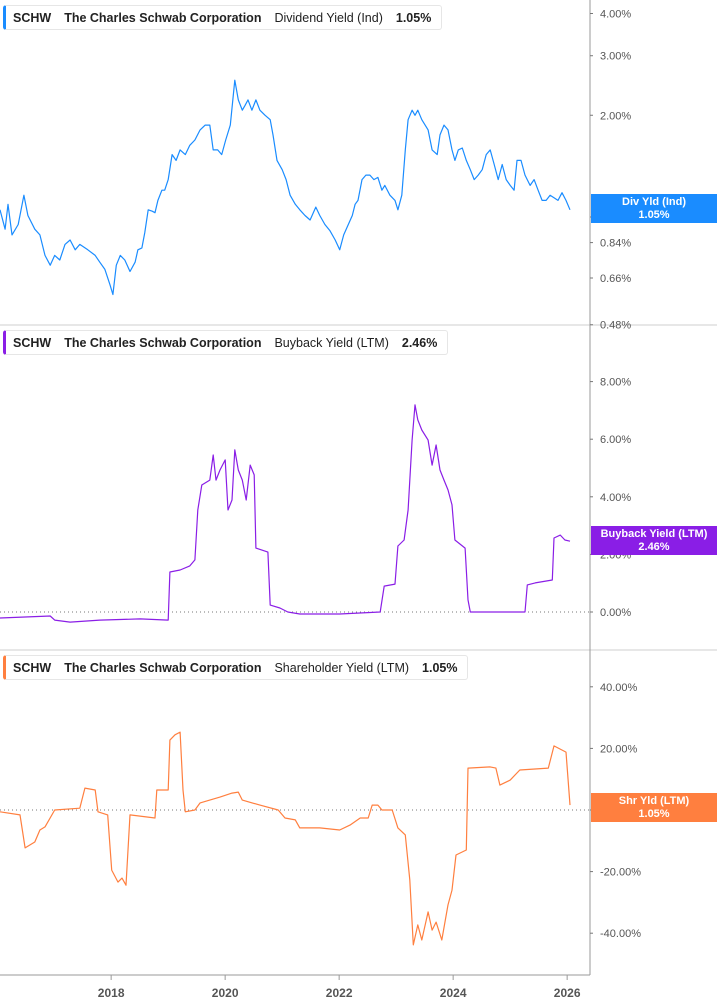 The height and width of the screenshot is (1005, 717). Describe the element at coordinates (453, 993) in the screenshot. I see `x-tick-label: 2024` at that location.